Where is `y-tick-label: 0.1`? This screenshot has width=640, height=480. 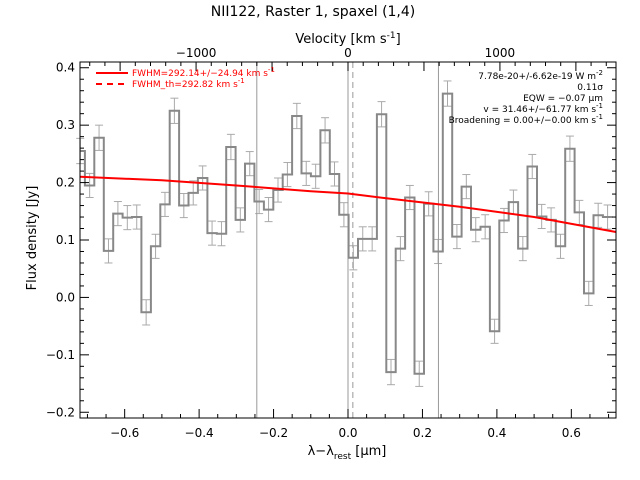
y-tick-label: 0.1 is located at coordinates (65, 240).